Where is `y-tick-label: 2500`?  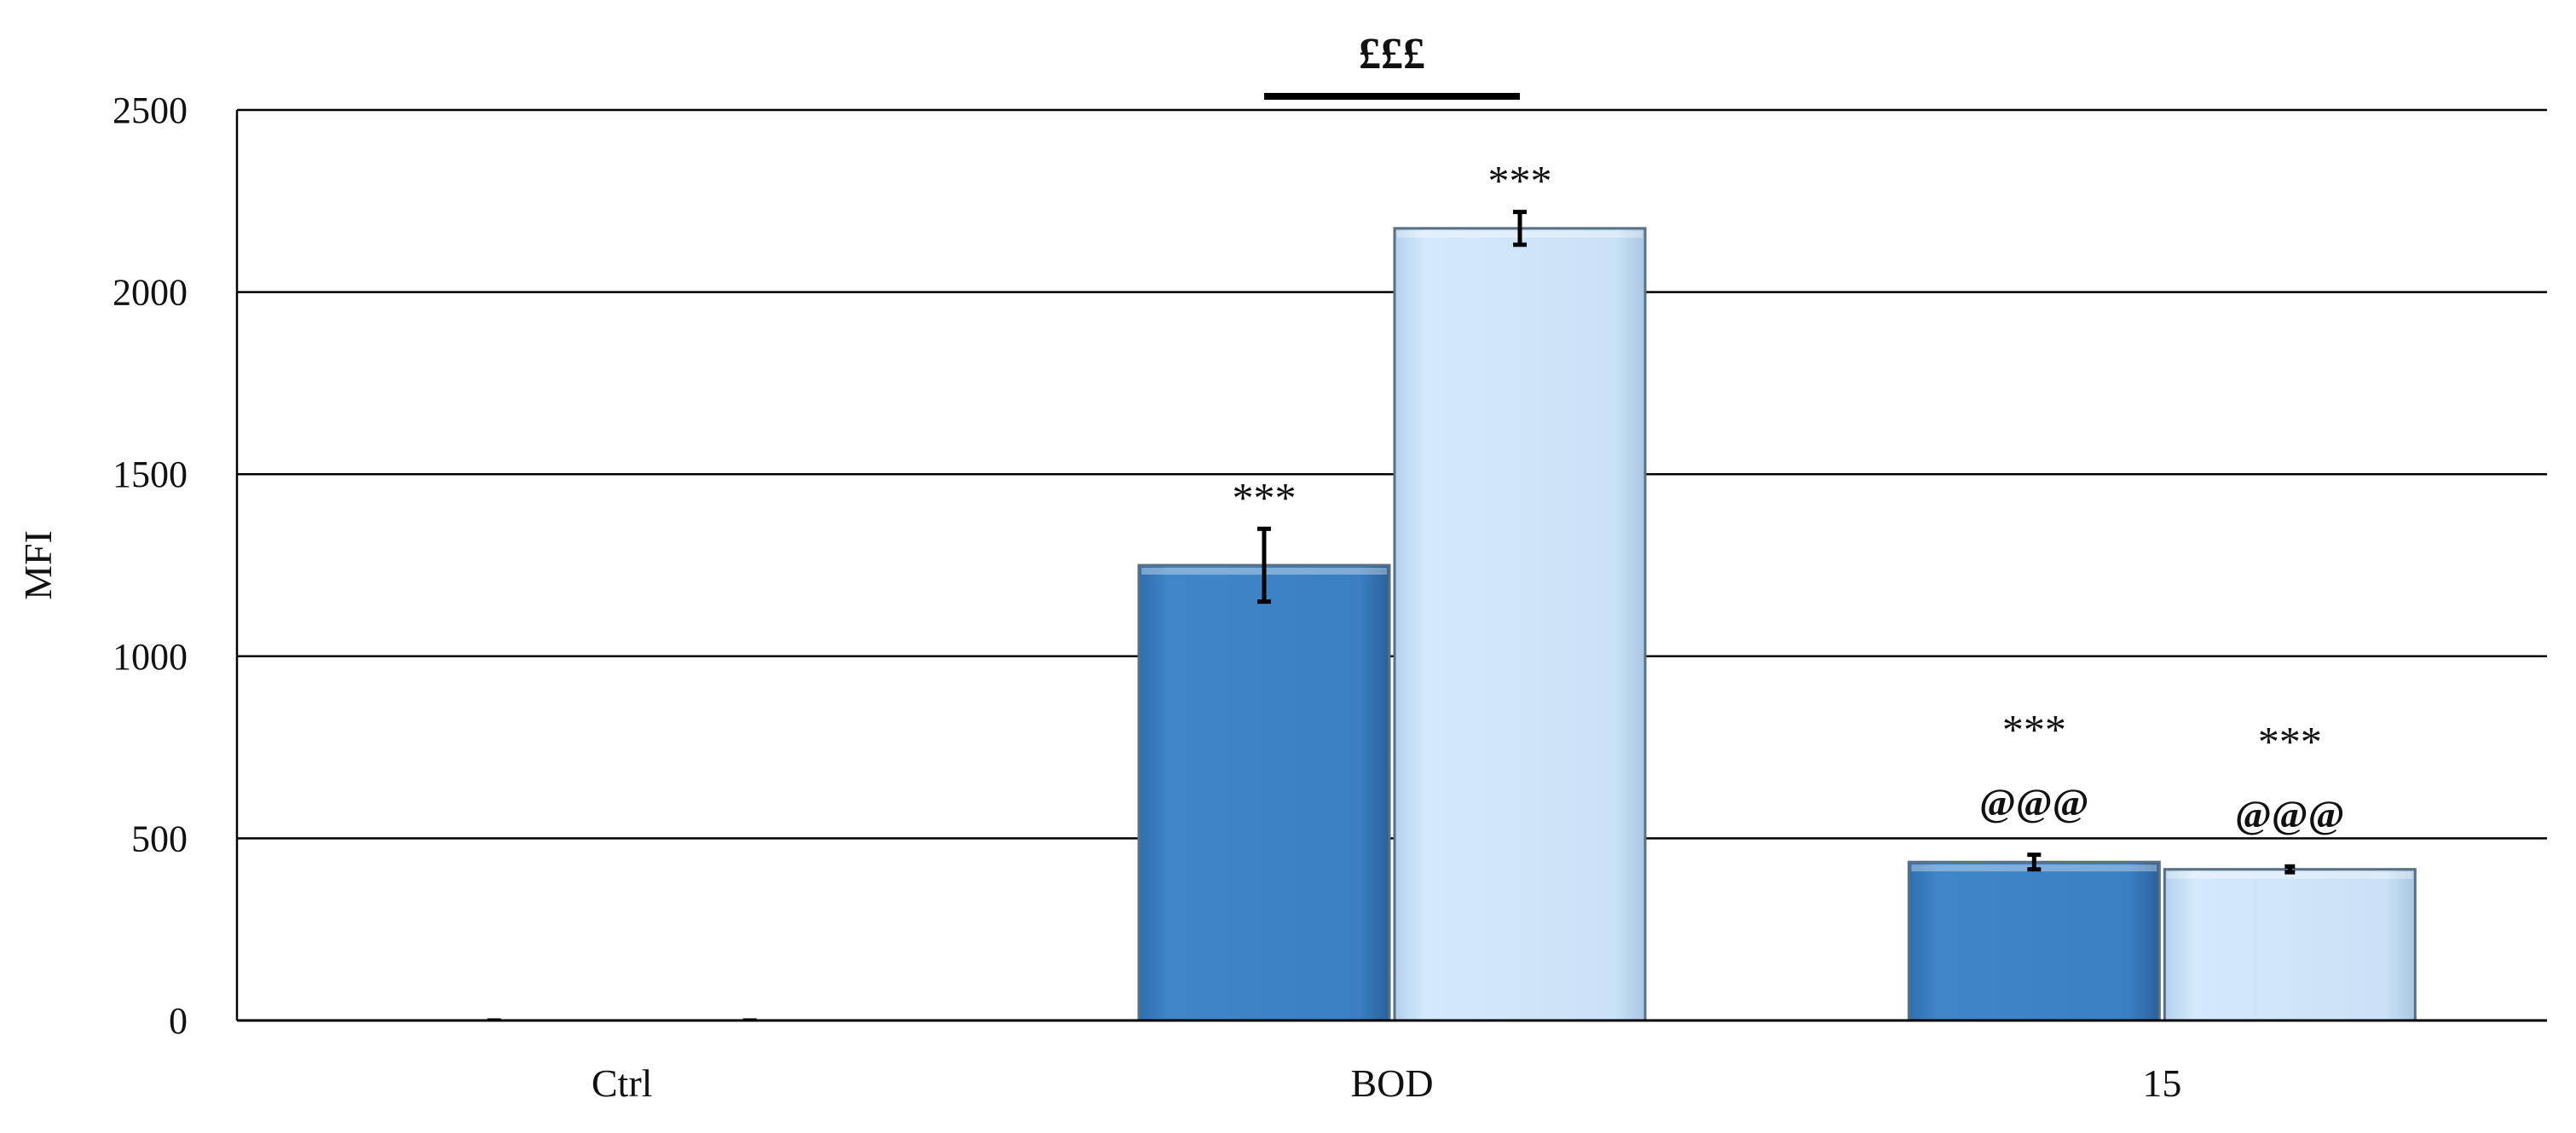 y-tick-label: 2500 is located at coordinates (150, 110).